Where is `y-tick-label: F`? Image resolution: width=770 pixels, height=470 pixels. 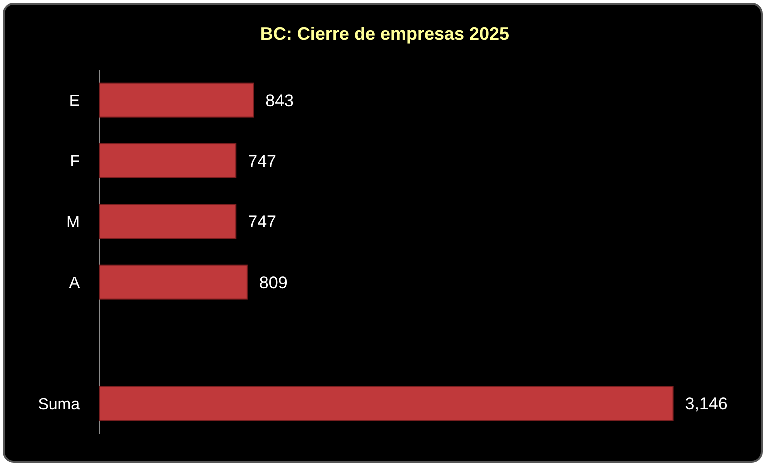
y-tick-label: F is located at coordinates (75, 162).